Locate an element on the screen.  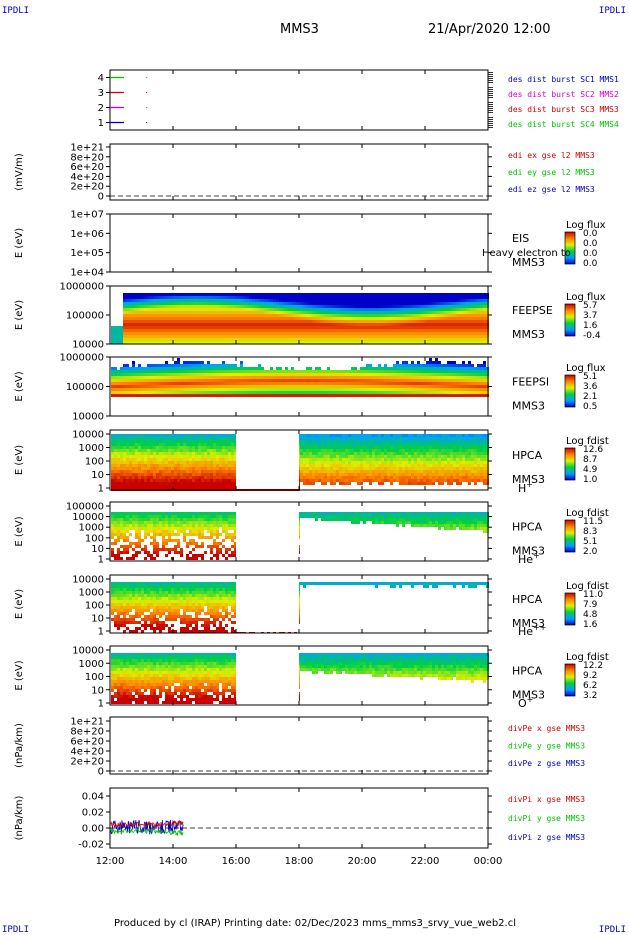
colorbar-tick-label: 0.0 is located at coordinates (590, 254).